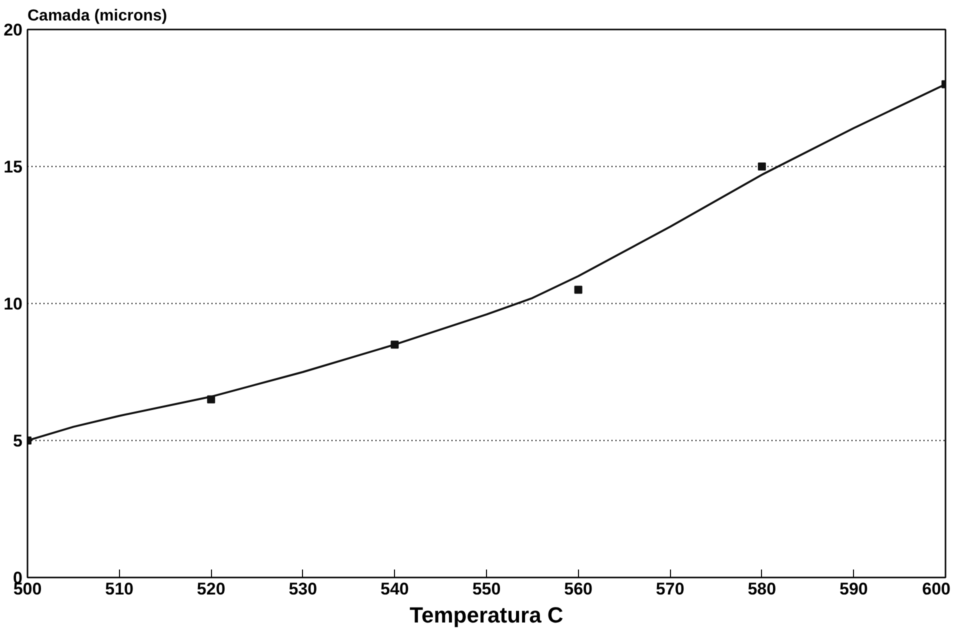 The image size is (961, 641). Describe the element at coordinates (394, 589) in the screenshot. I see `x-tick-label: 540` at that location.